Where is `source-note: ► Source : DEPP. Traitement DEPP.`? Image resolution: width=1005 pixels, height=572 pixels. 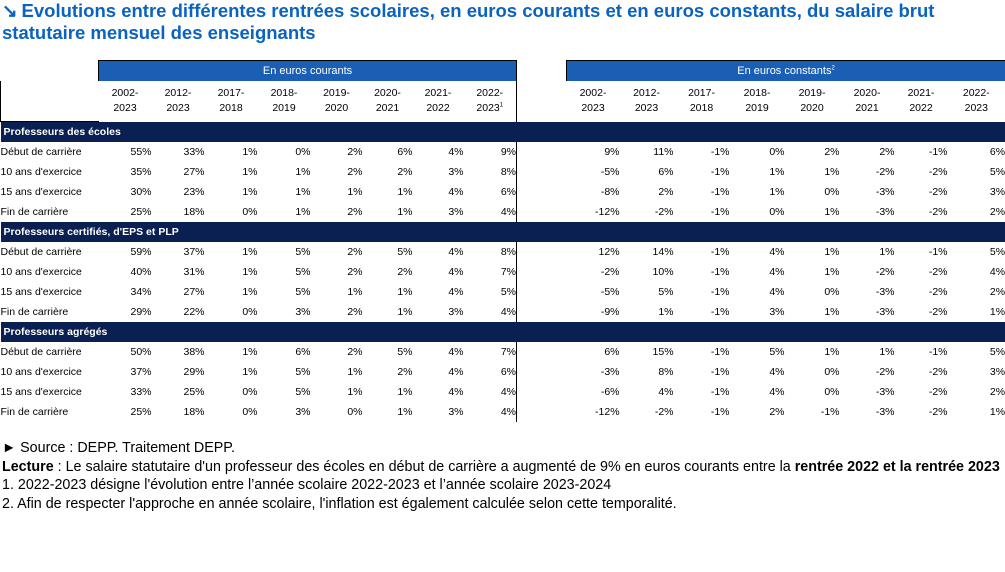 source-note: ► Source : DEPP. Traitement DEPP. is located at coordinates (118, 448).